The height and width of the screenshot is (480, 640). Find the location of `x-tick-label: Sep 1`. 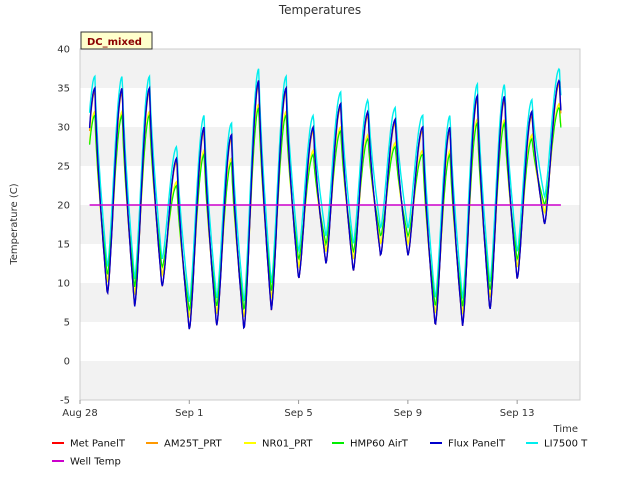

x-tick-label: Sep 1 is located at coordinates (189, 413).